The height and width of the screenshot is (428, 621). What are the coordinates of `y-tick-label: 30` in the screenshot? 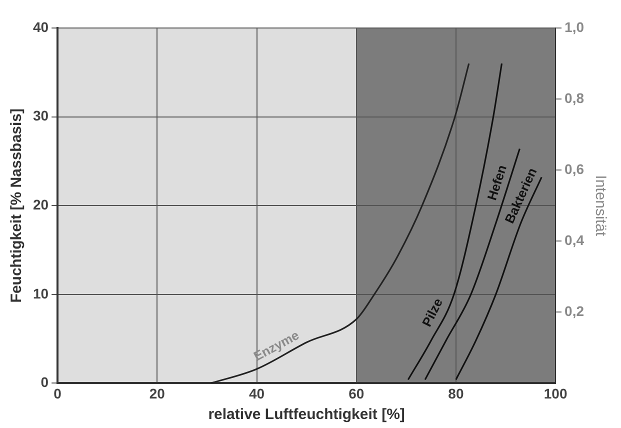 It's located at (40, 116).